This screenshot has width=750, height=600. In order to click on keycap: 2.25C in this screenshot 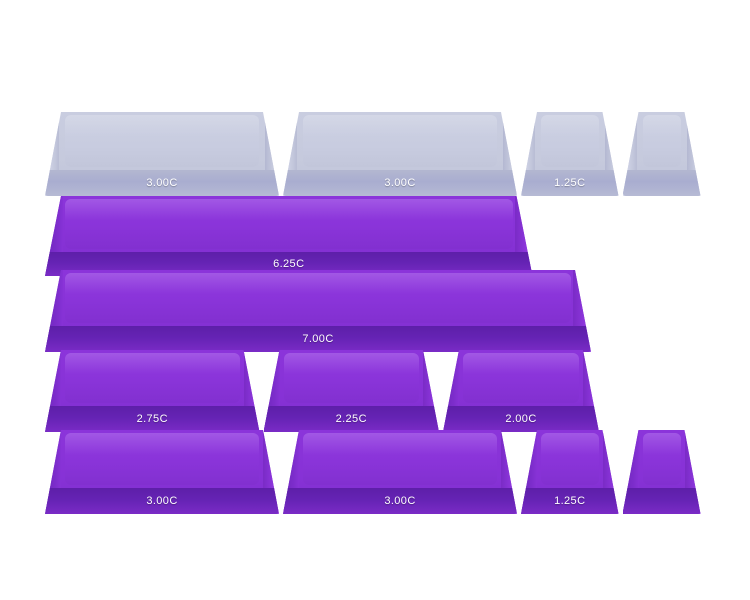, I will do `click(351, 391)`.